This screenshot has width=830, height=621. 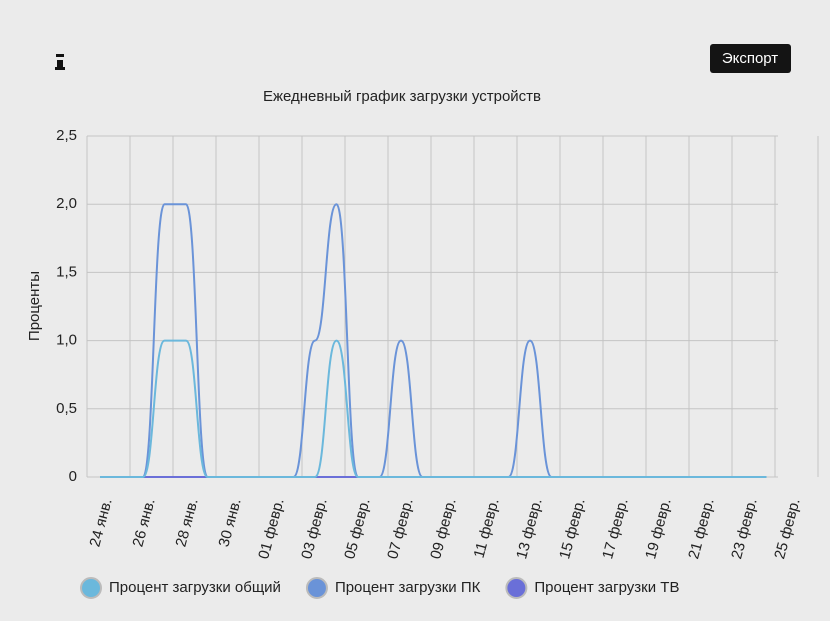 I want to click on x-tick-label: 23 февр., so click(x=744, y=529).